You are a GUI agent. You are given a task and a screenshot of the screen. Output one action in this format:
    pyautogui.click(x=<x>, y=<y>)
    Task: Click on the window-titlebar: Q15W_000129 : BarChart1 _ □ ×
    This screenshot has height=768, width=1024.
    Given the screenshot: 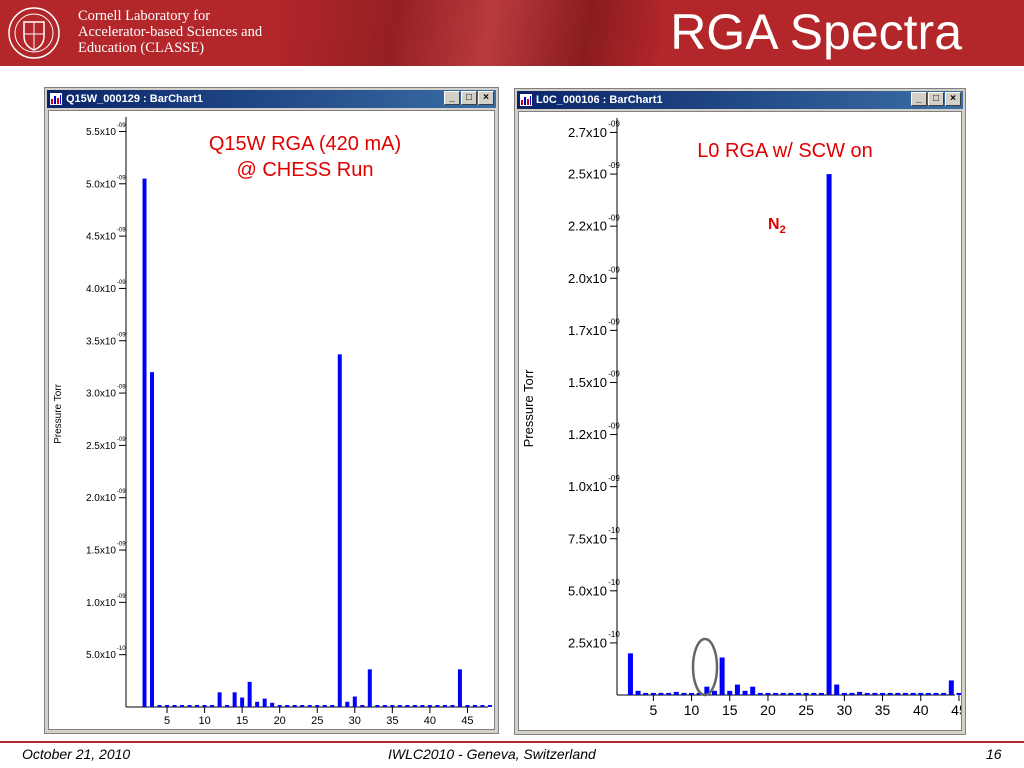 What is the action you would take?
    pyautogui.click(x=271, y=99)
    